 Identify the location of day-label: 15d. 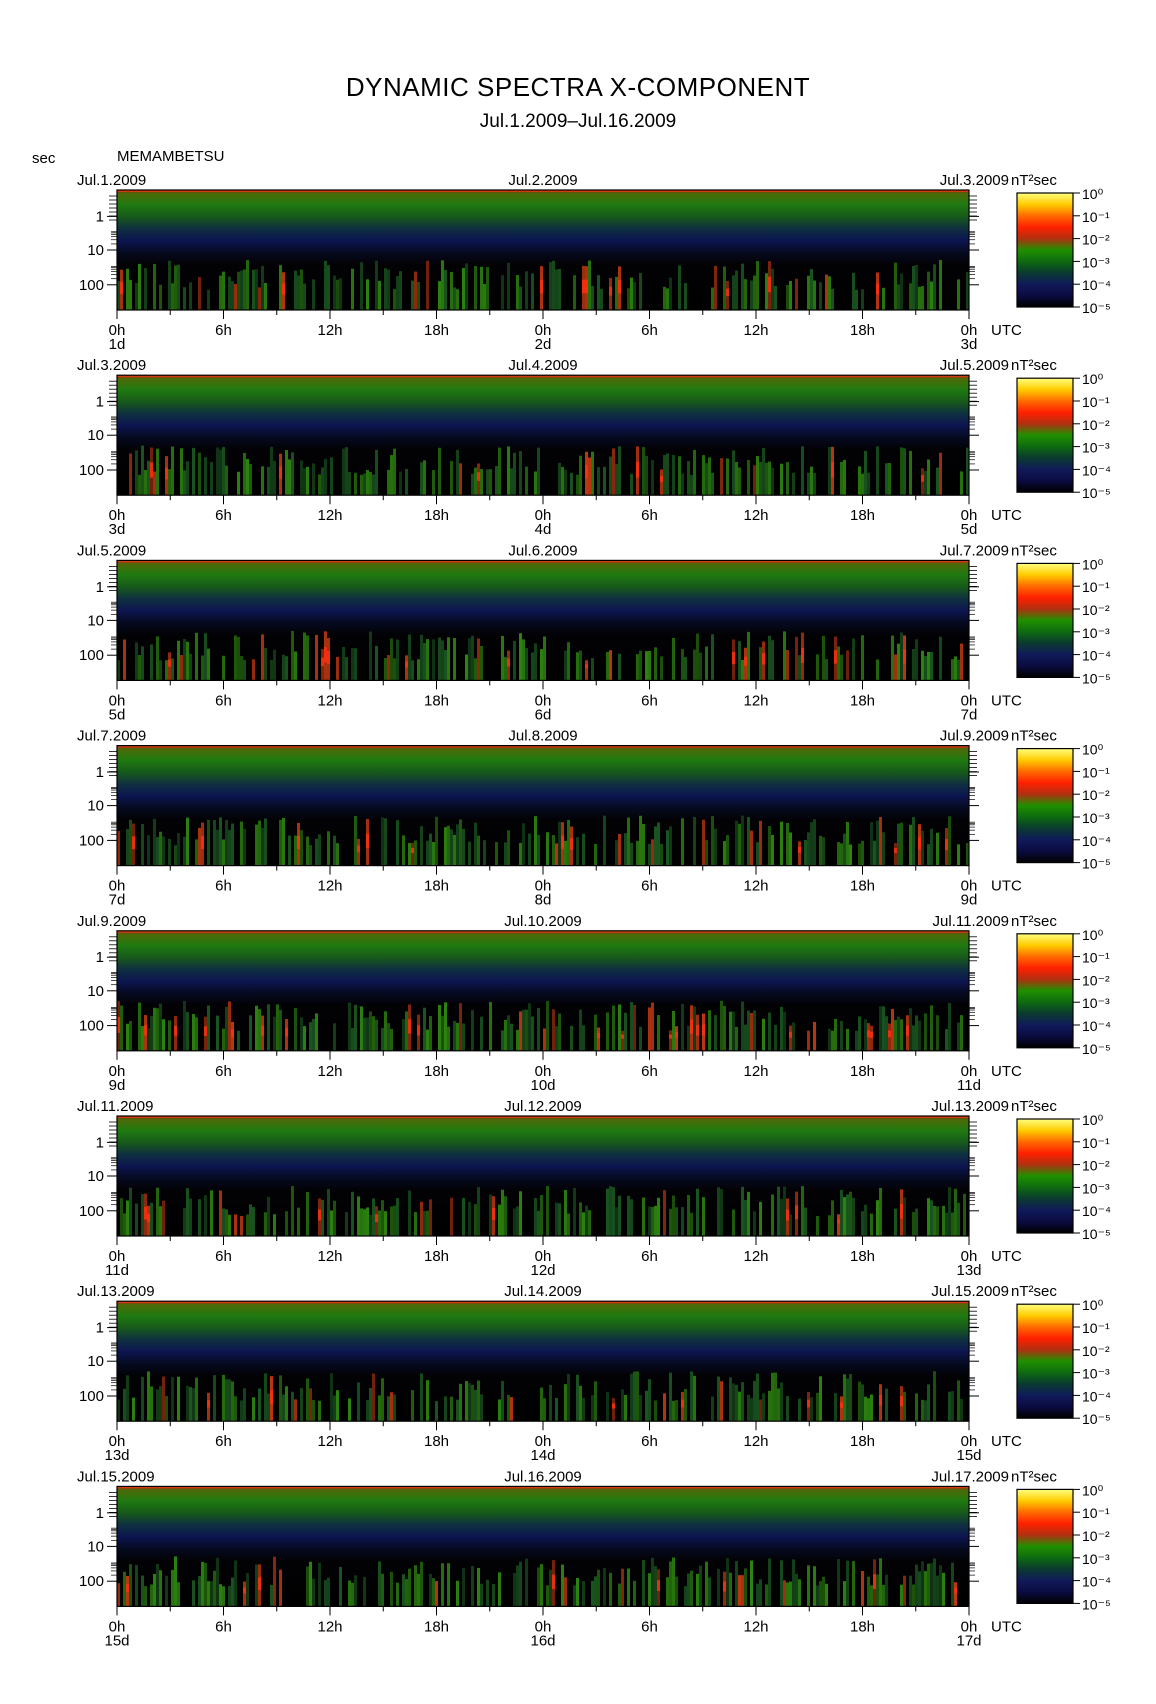
(116, 1640).